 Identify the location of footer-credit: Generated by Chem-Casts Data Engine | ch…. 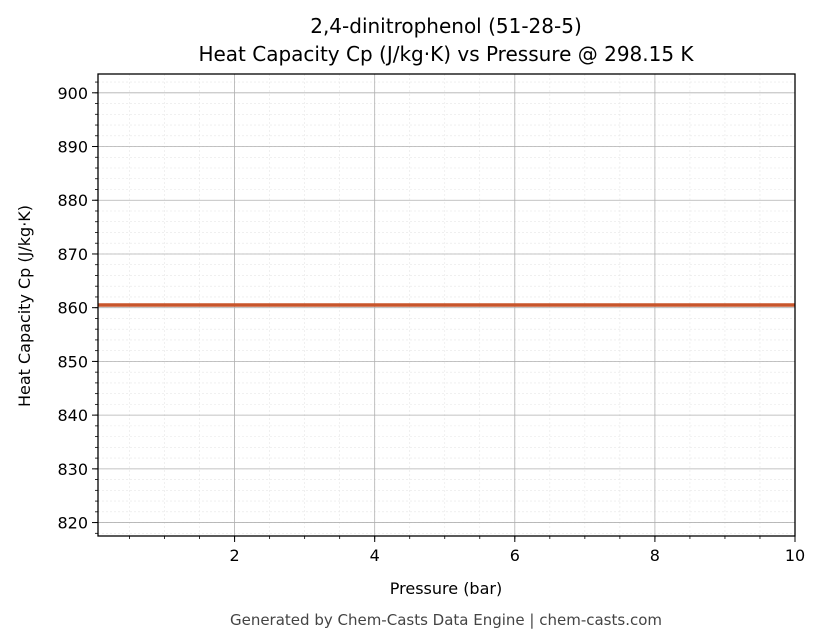
(446, 620).